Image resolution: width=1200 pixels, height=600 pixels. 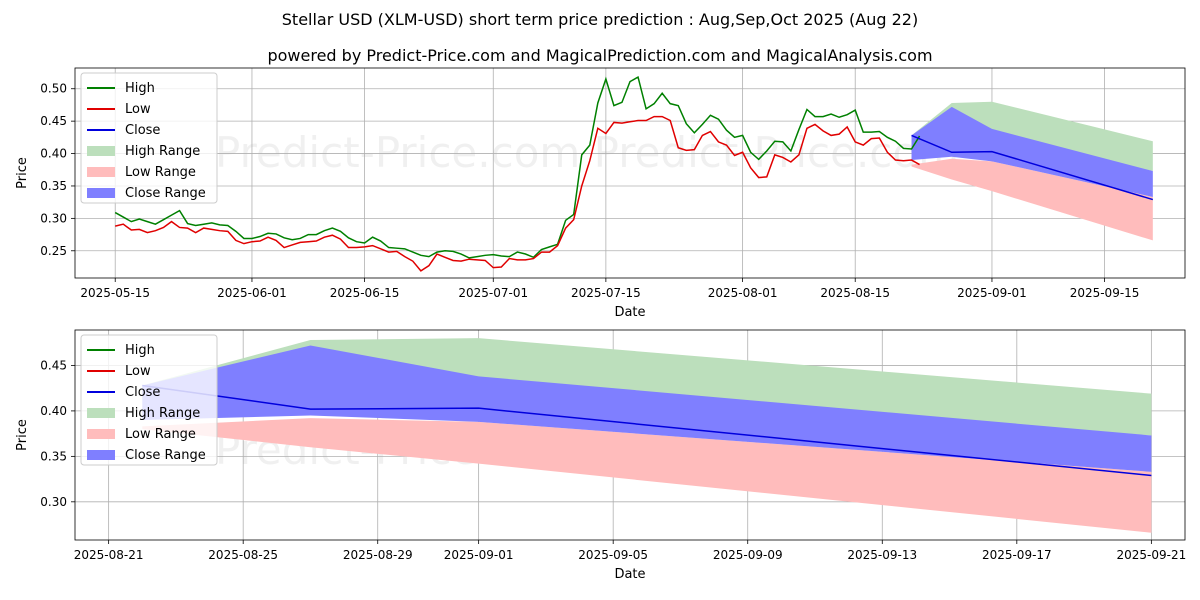 What do you see at coordinates (115, 293) in the screenshot?
I see `x-tick-label: 2025-05-15` at bounding box center [115, 293].